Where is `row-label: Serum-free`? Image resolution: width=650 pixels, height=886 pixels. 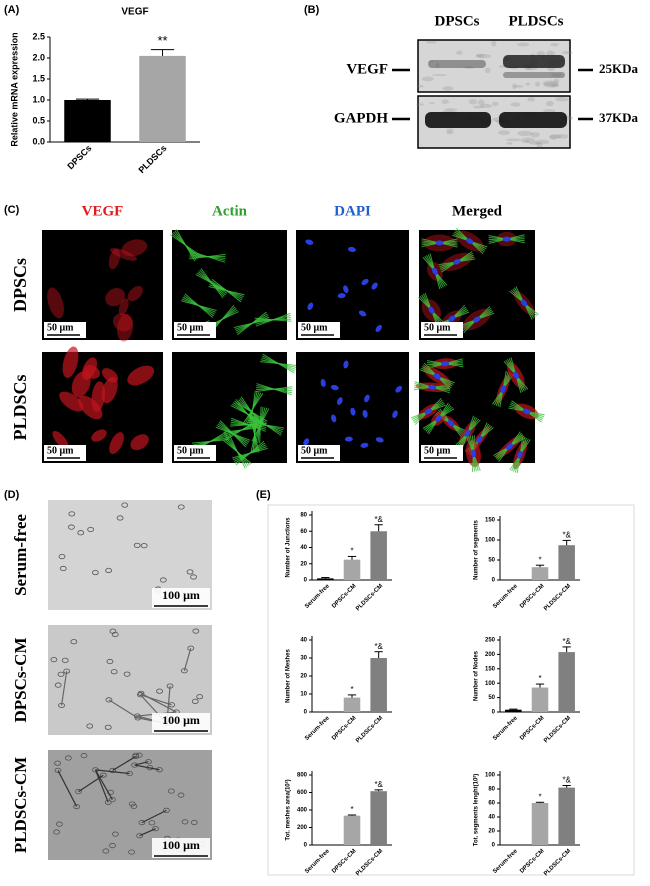 row-label: Serum-free is located at coordinates (20, 555).